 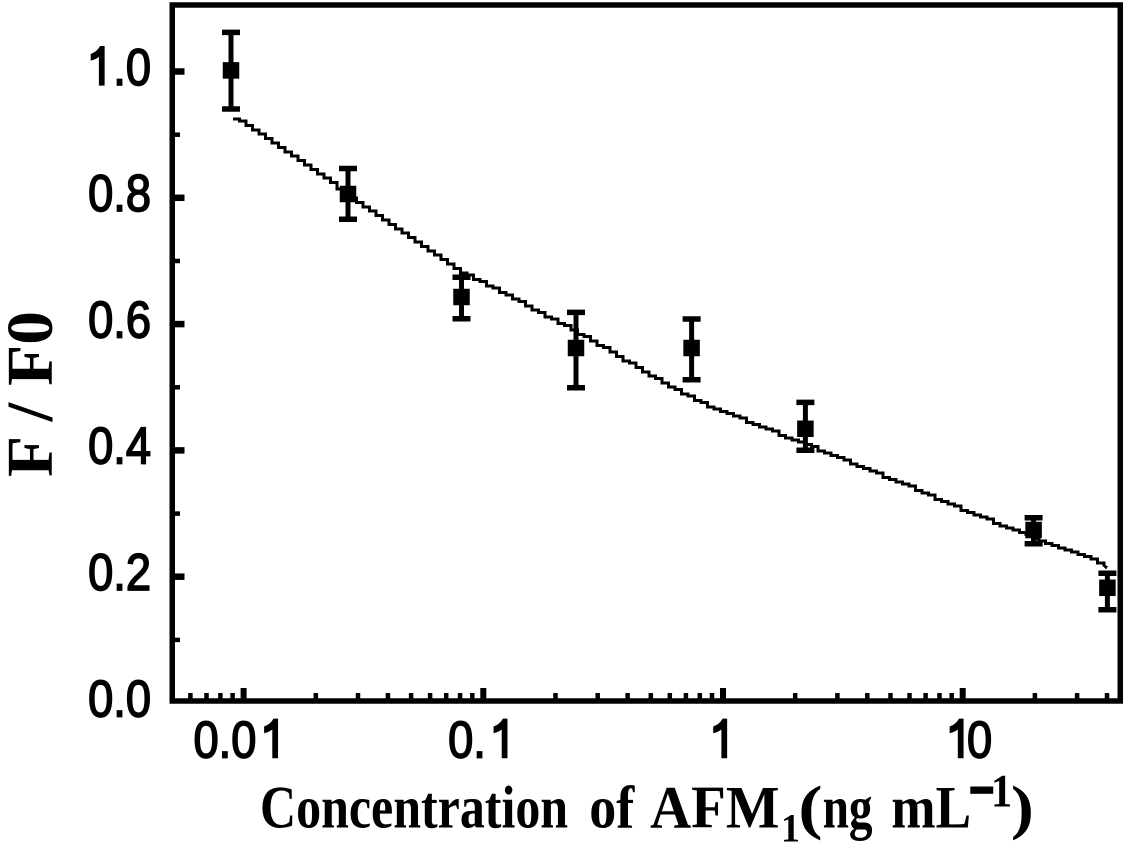 I want to click on svg-text: 0.2, so click(x=119, y=573).